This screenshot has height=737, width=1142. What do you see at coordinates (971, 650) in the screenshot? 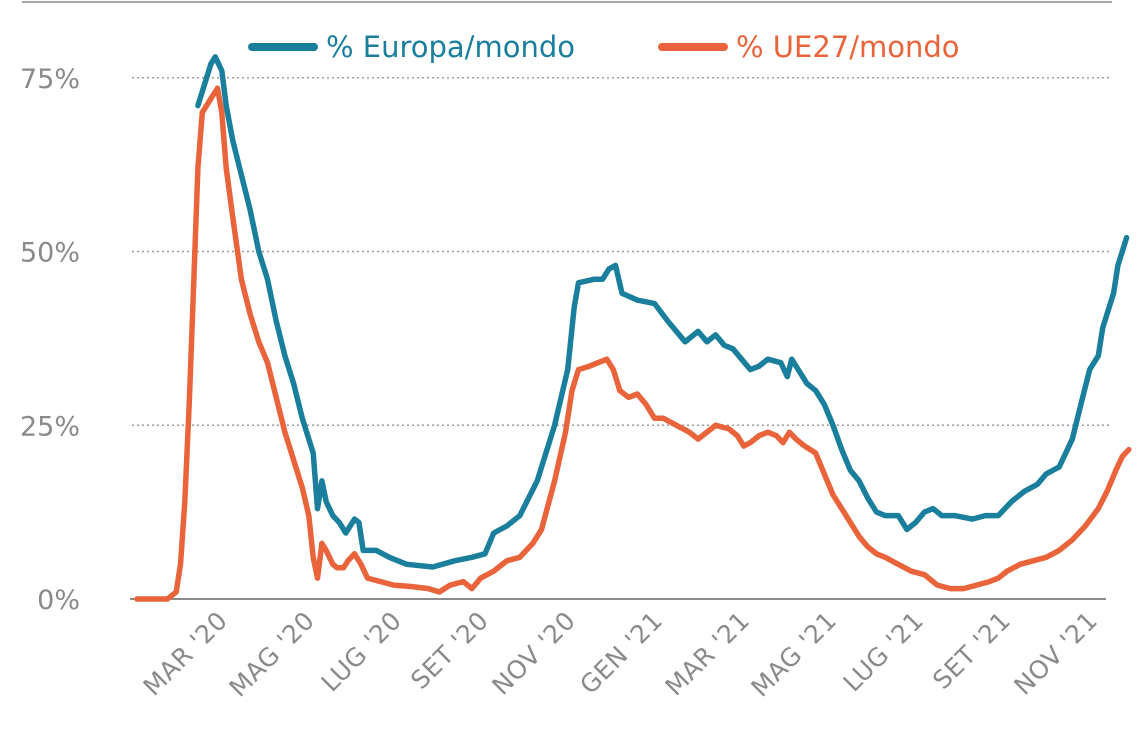
I see `x-tick-label: SET '21` at bounding box center [971, 650].